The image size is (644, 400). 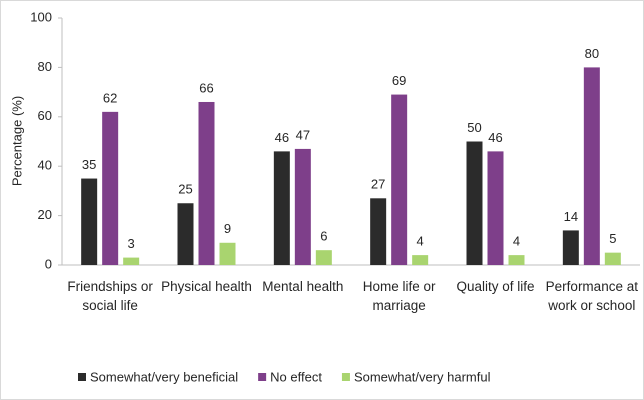 I want to click on x-tick-label: Home life or marriage, so click(x=399, y=296).